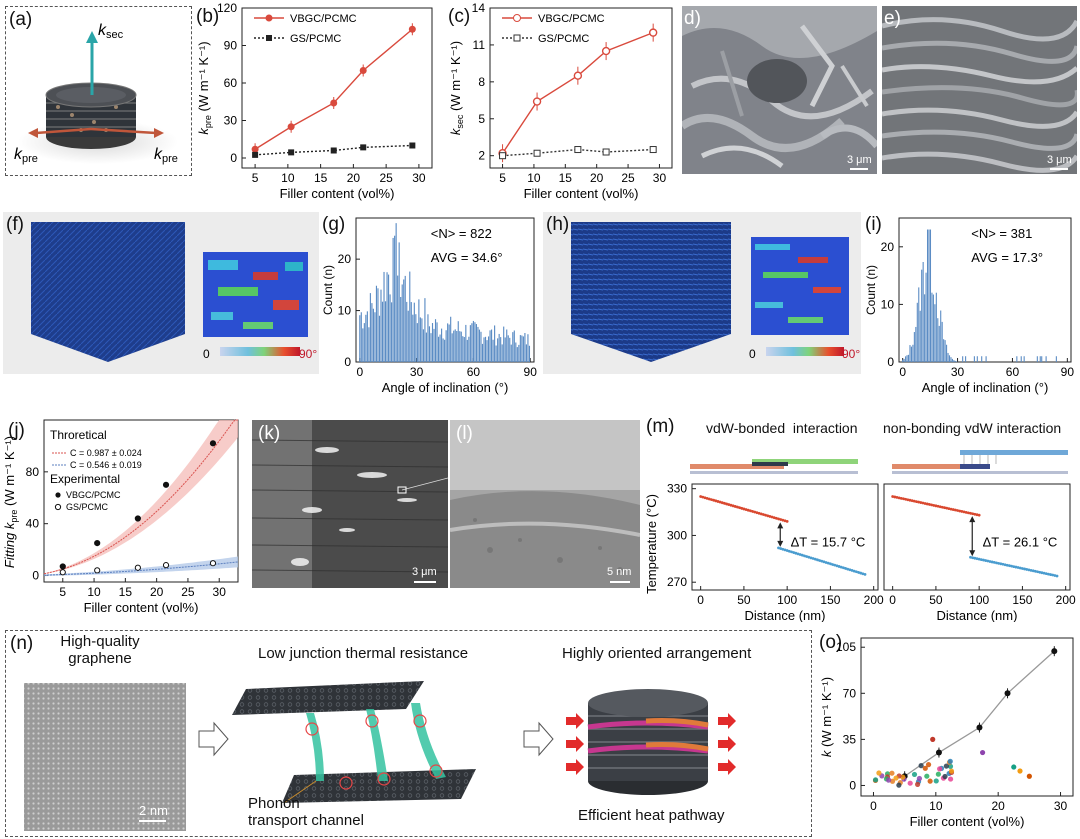 This screenshot has height=839, width=1080. Describe the element at coordinates (563, 39) in the screenshot. I see `legend-label: GS/PCMC` at that location.